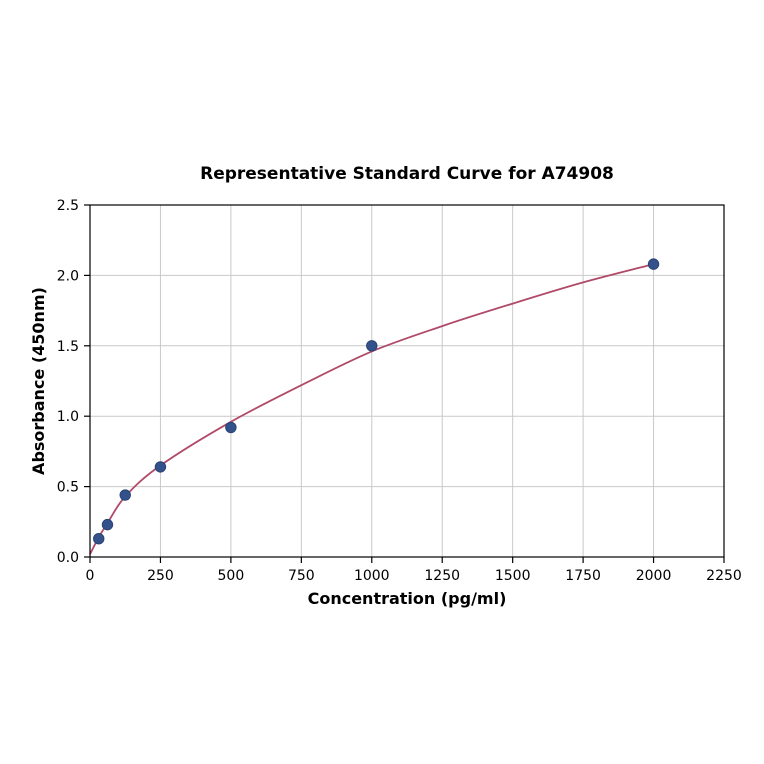 Image resolution: width=764 pixels, height=764 pixels. I want to click on x-axis-label: Concentration (pg/ml), so click(407, 598).